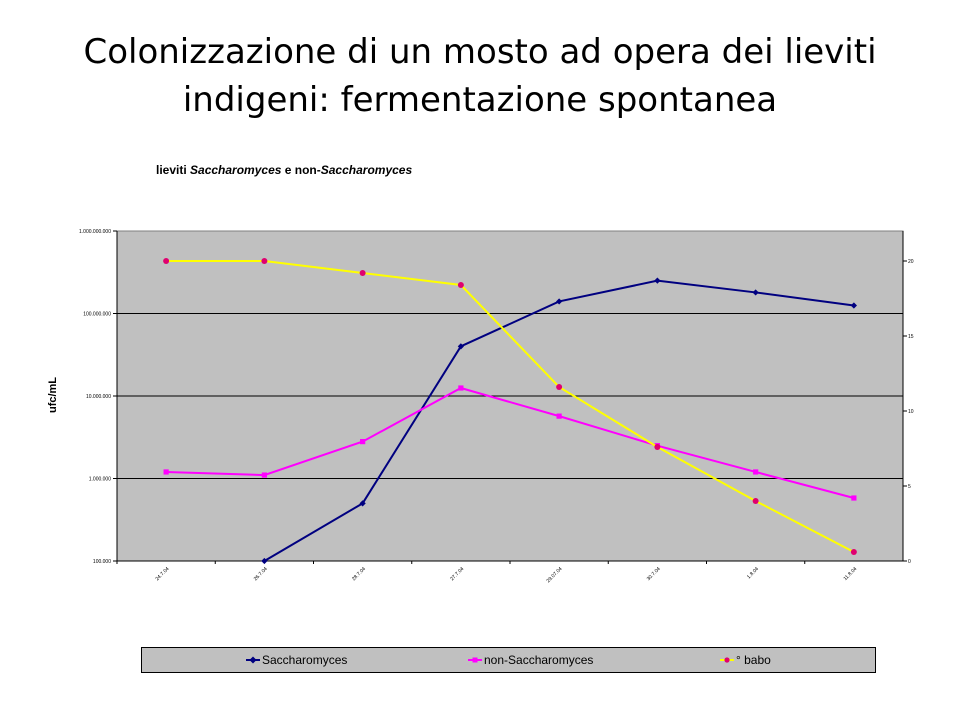 Image resolution: width=960 pixels, height=720 pixels. I want to click on y2-tick-label: 20, so click(911, 262).